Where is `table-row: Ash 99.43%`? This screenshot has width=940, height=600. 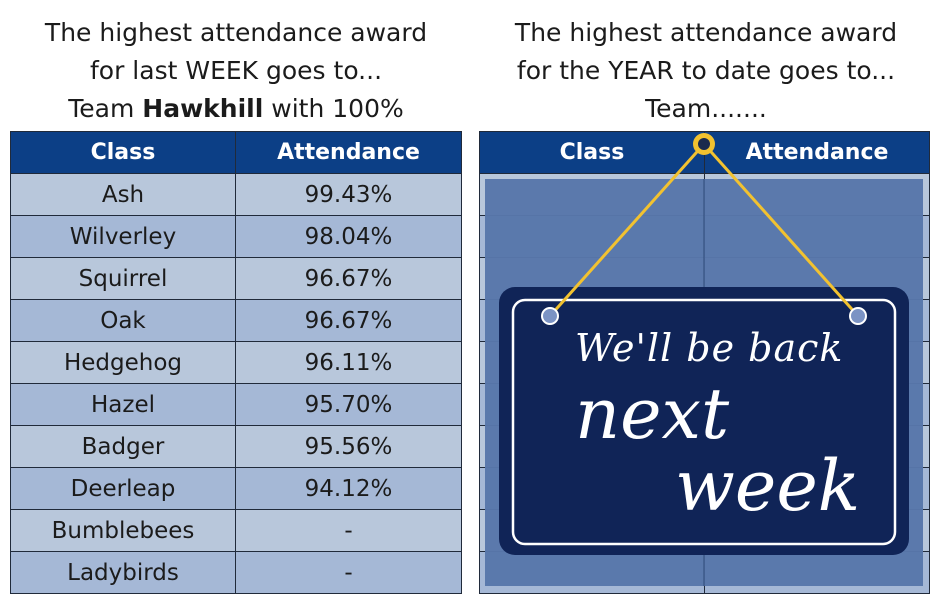
table-row: Ash 99.43% is located at coordinates (236, 194).